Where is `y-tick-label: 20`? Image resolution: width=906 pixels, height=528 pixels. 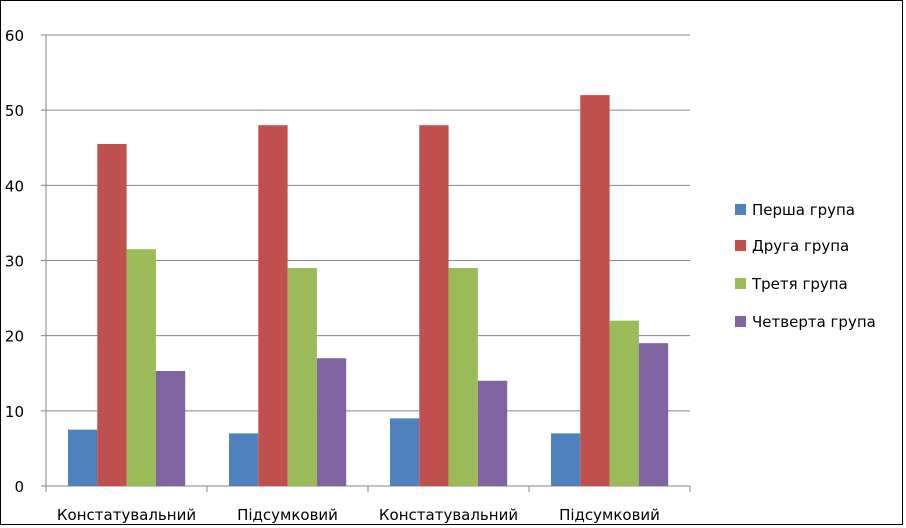 y-tick-label: 20 is located at coordinates (14, 337).